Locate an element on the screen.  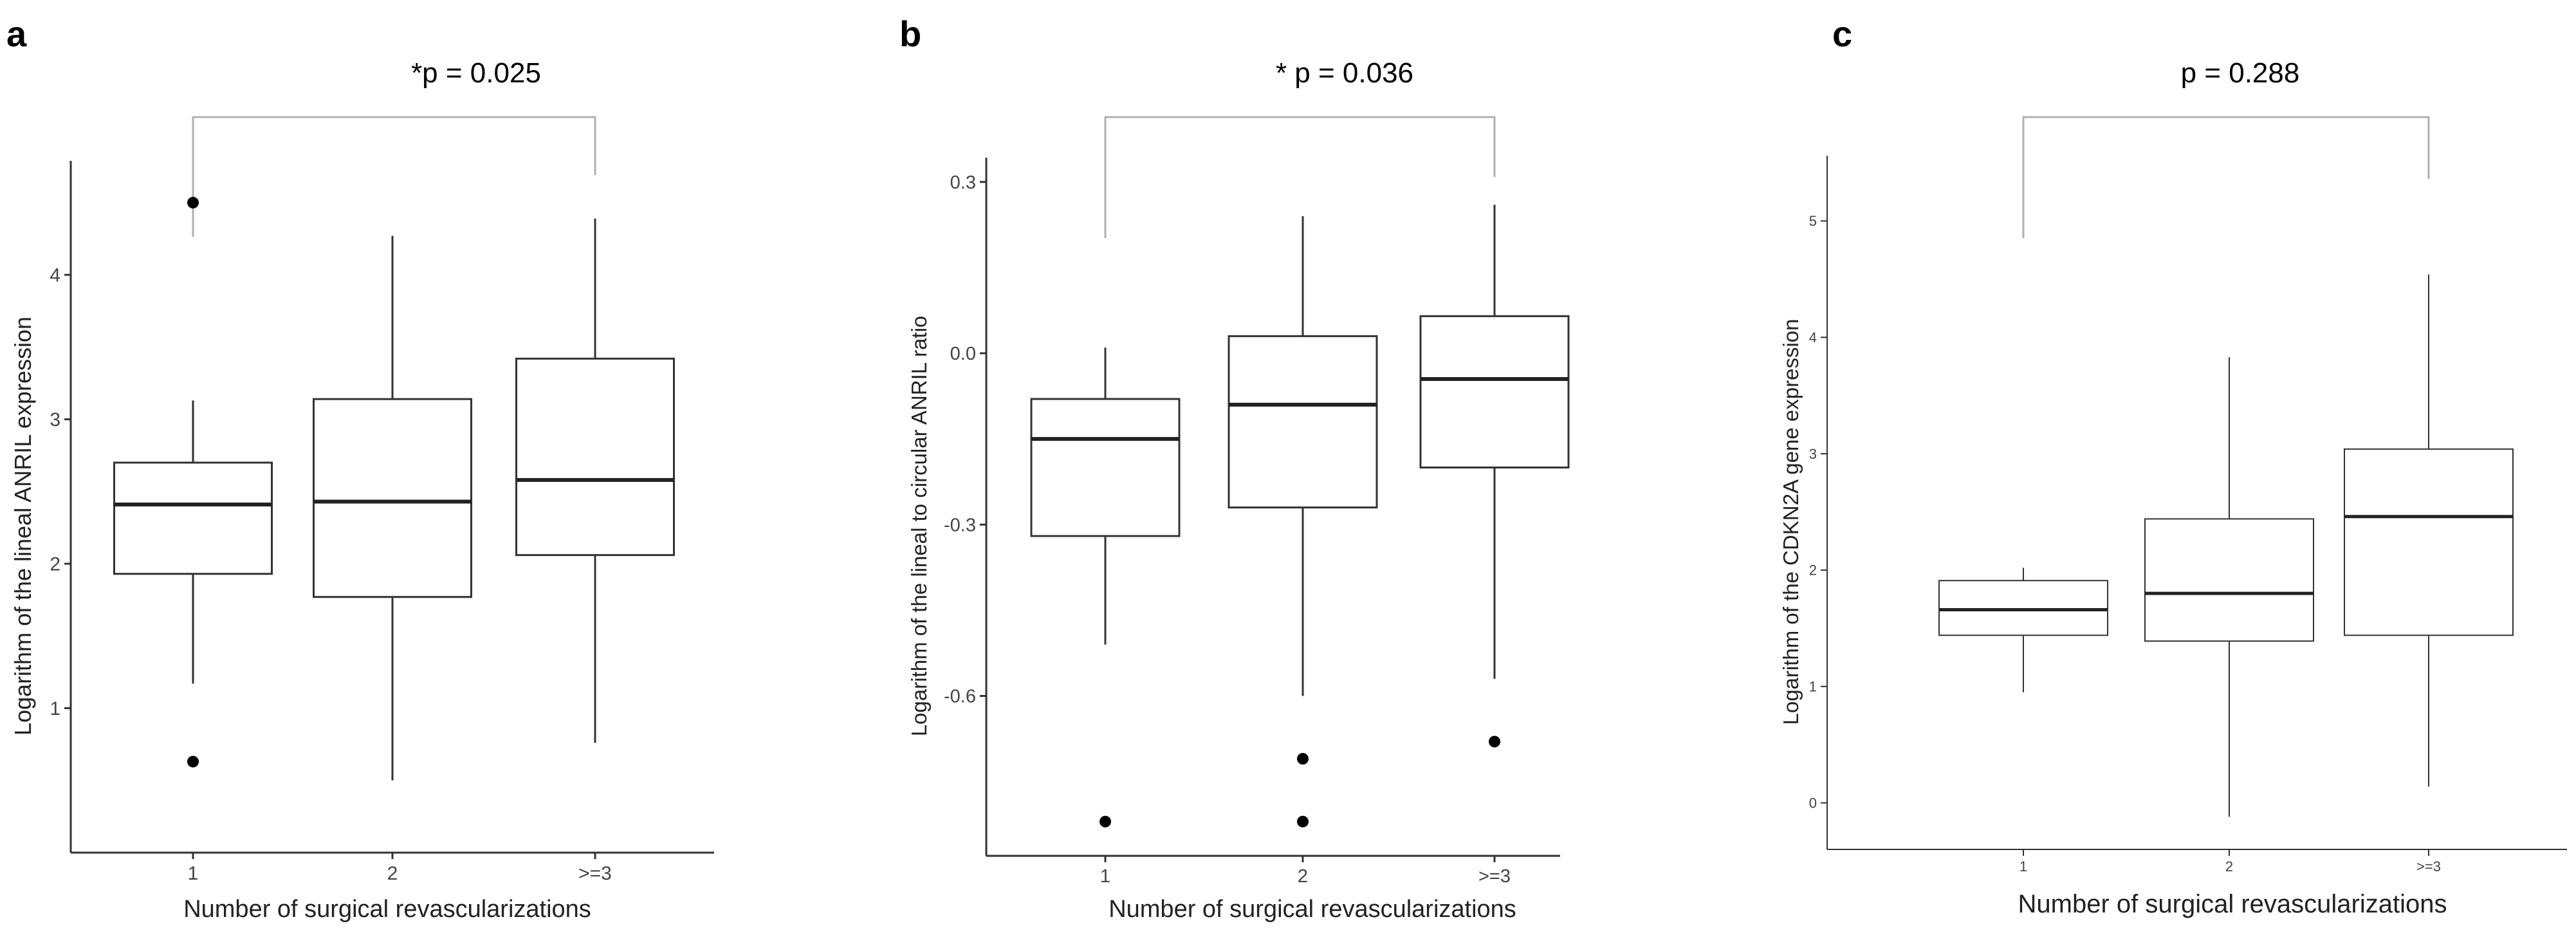
y-axis-label: Logarithm of the CDKN2A gene expression is located at coordinates (1791, 522).